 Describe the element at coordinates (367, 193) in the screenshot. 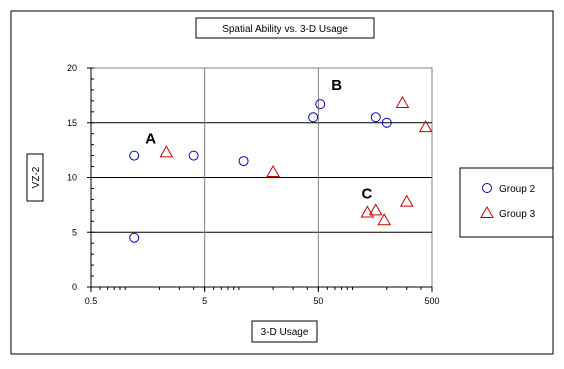

I see `annotation-c: C` at that location.